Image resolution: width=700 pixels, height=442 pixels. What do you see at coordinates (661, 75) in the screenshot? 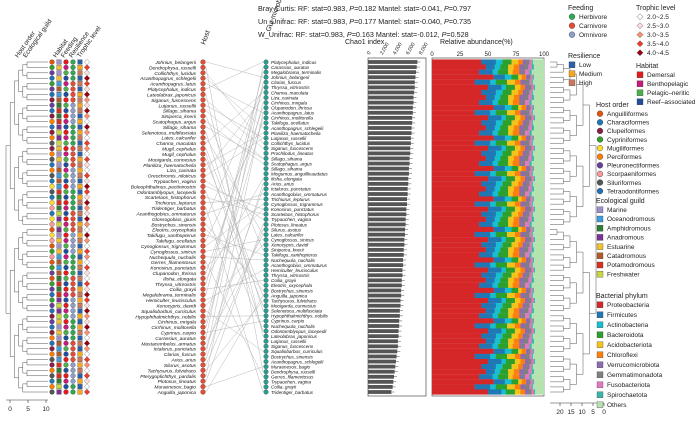
I see `legend-label: Demersal` at bounding box center [661, 75].